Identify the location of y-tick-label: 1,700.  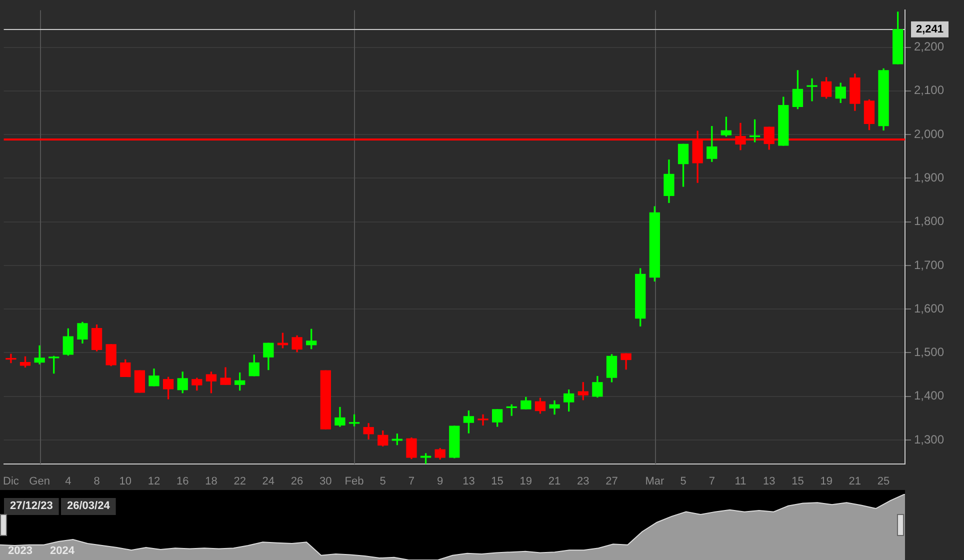
(929, 265).